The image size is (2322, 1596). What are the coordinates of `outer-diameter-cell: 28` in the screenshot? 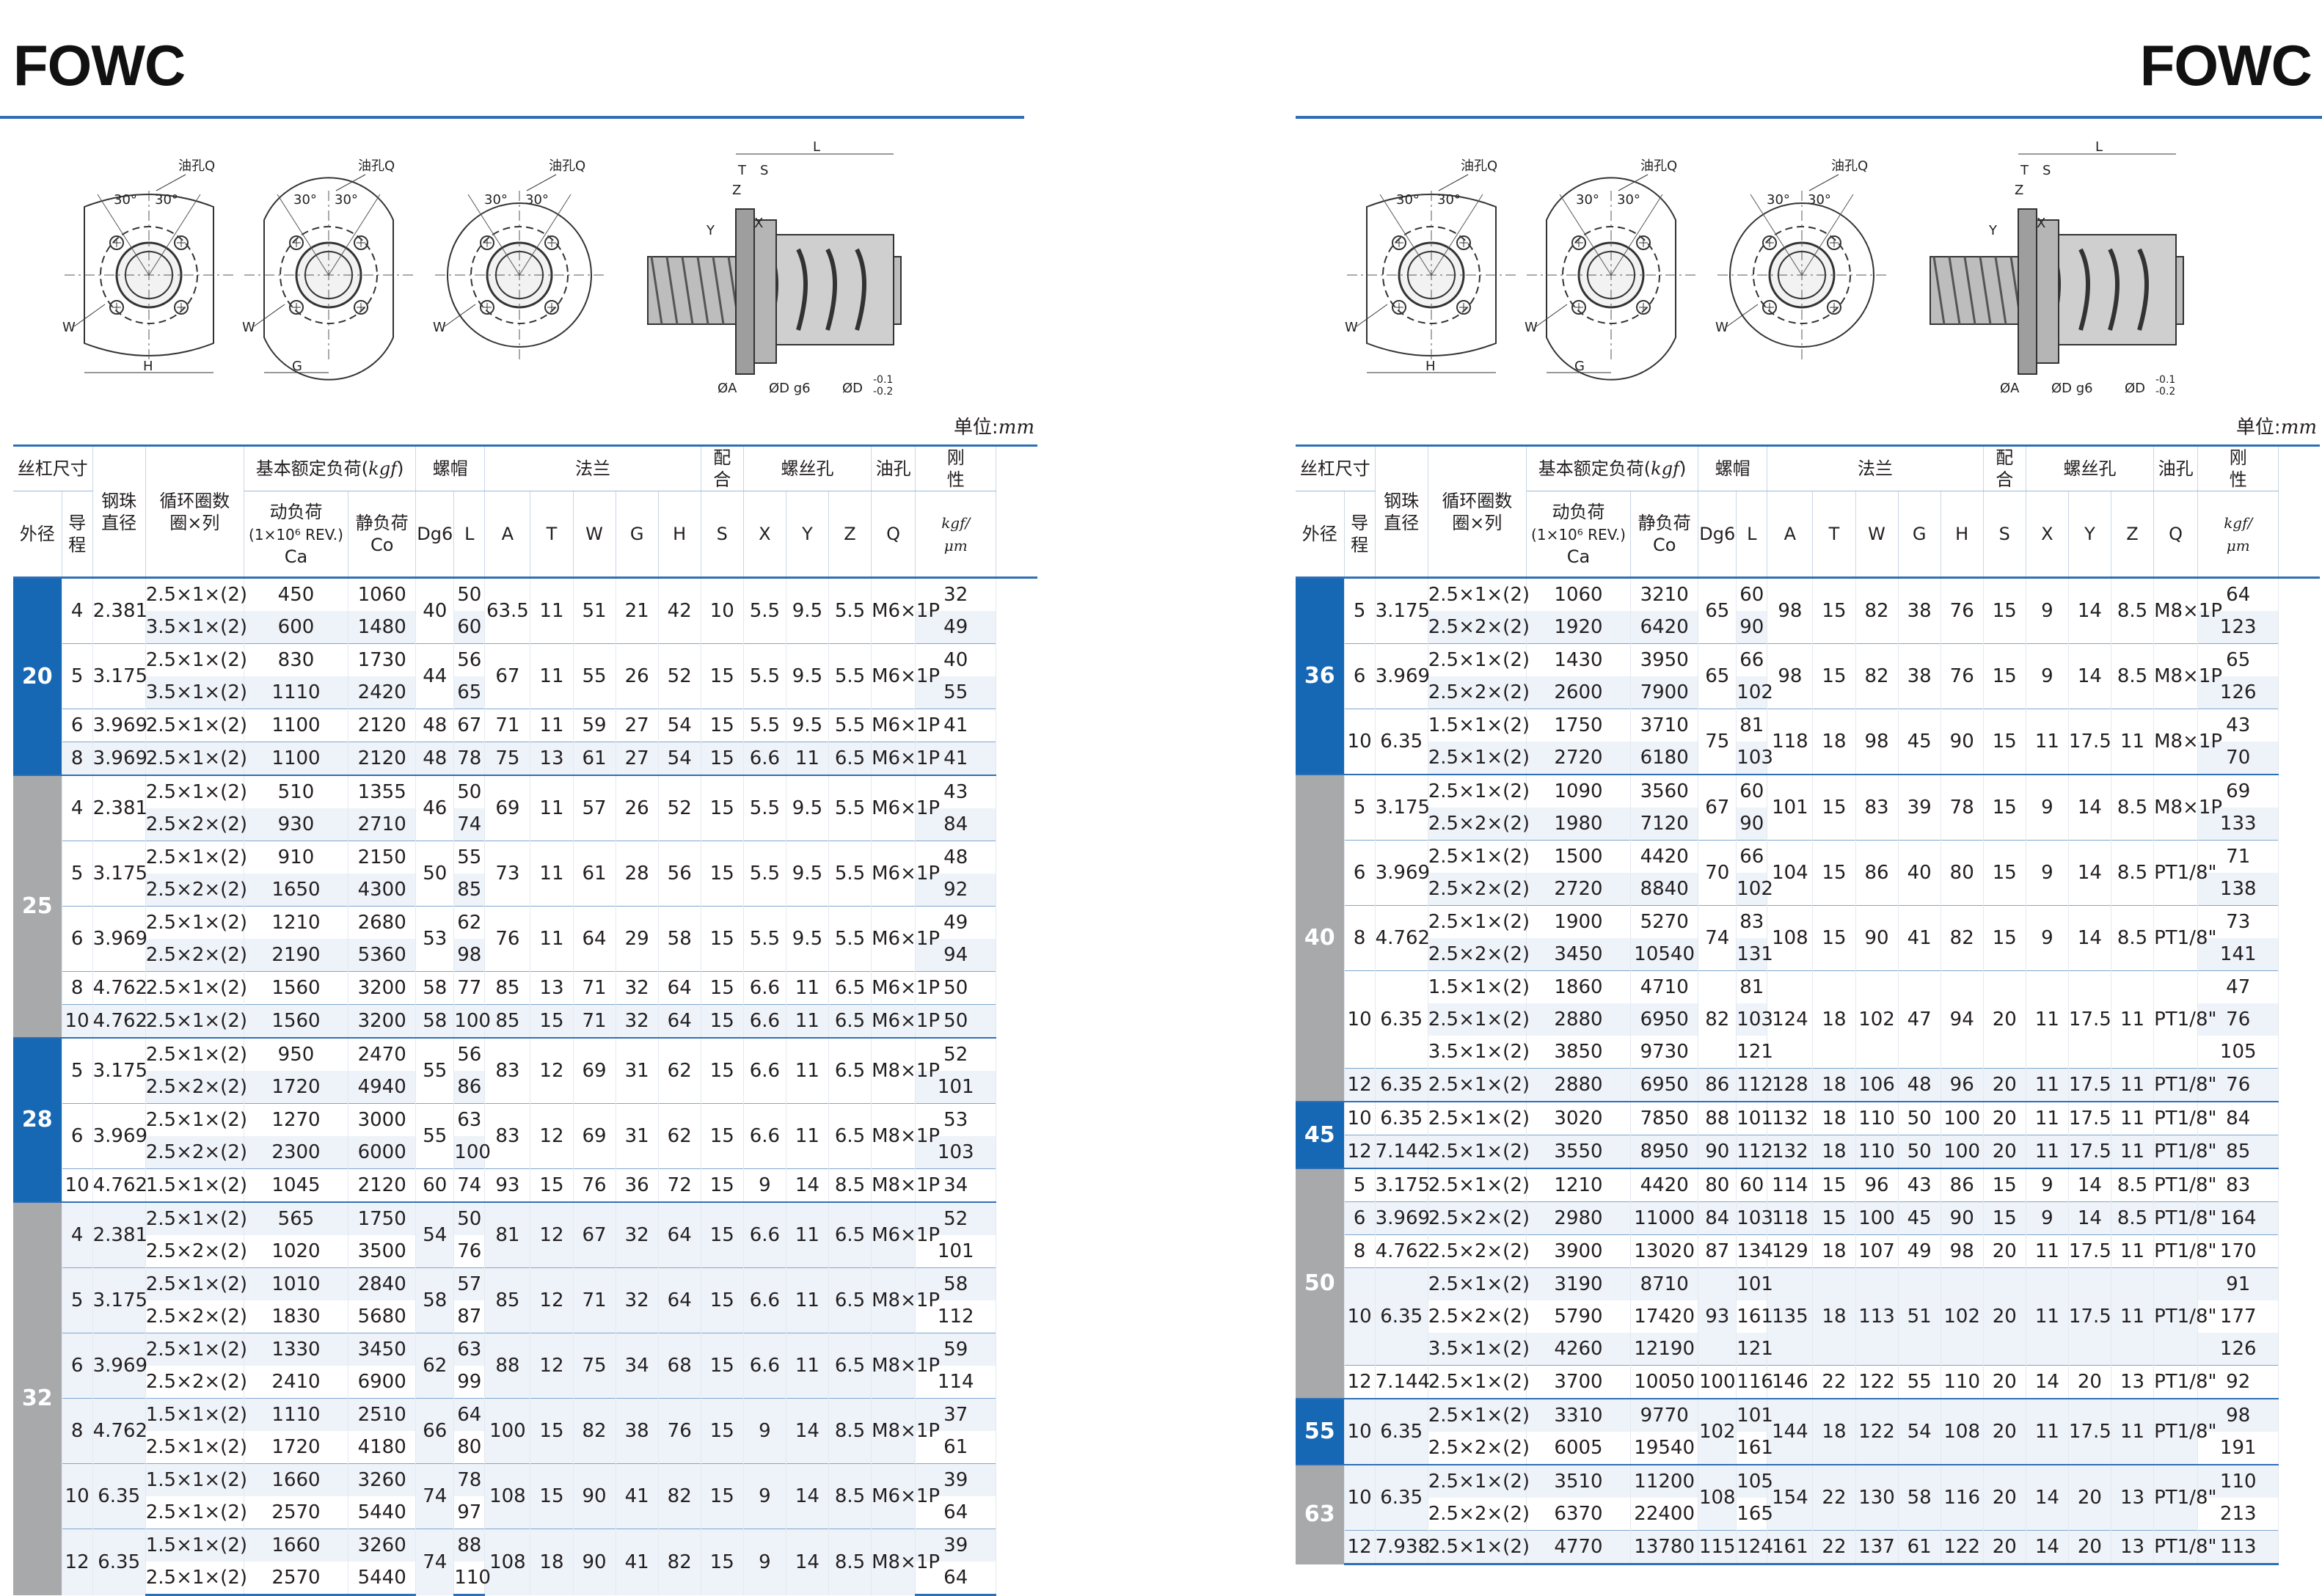 It's located at (37, 1119).